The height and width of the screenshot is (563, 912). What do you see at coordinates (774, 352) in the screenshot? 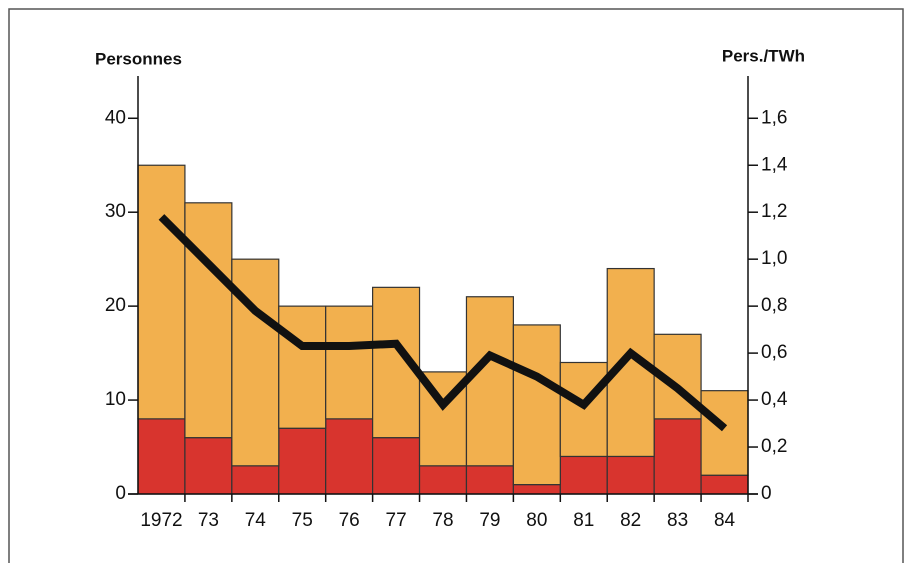
I see `y2-tick-label: 0,6` at bounding box center [774, 352].